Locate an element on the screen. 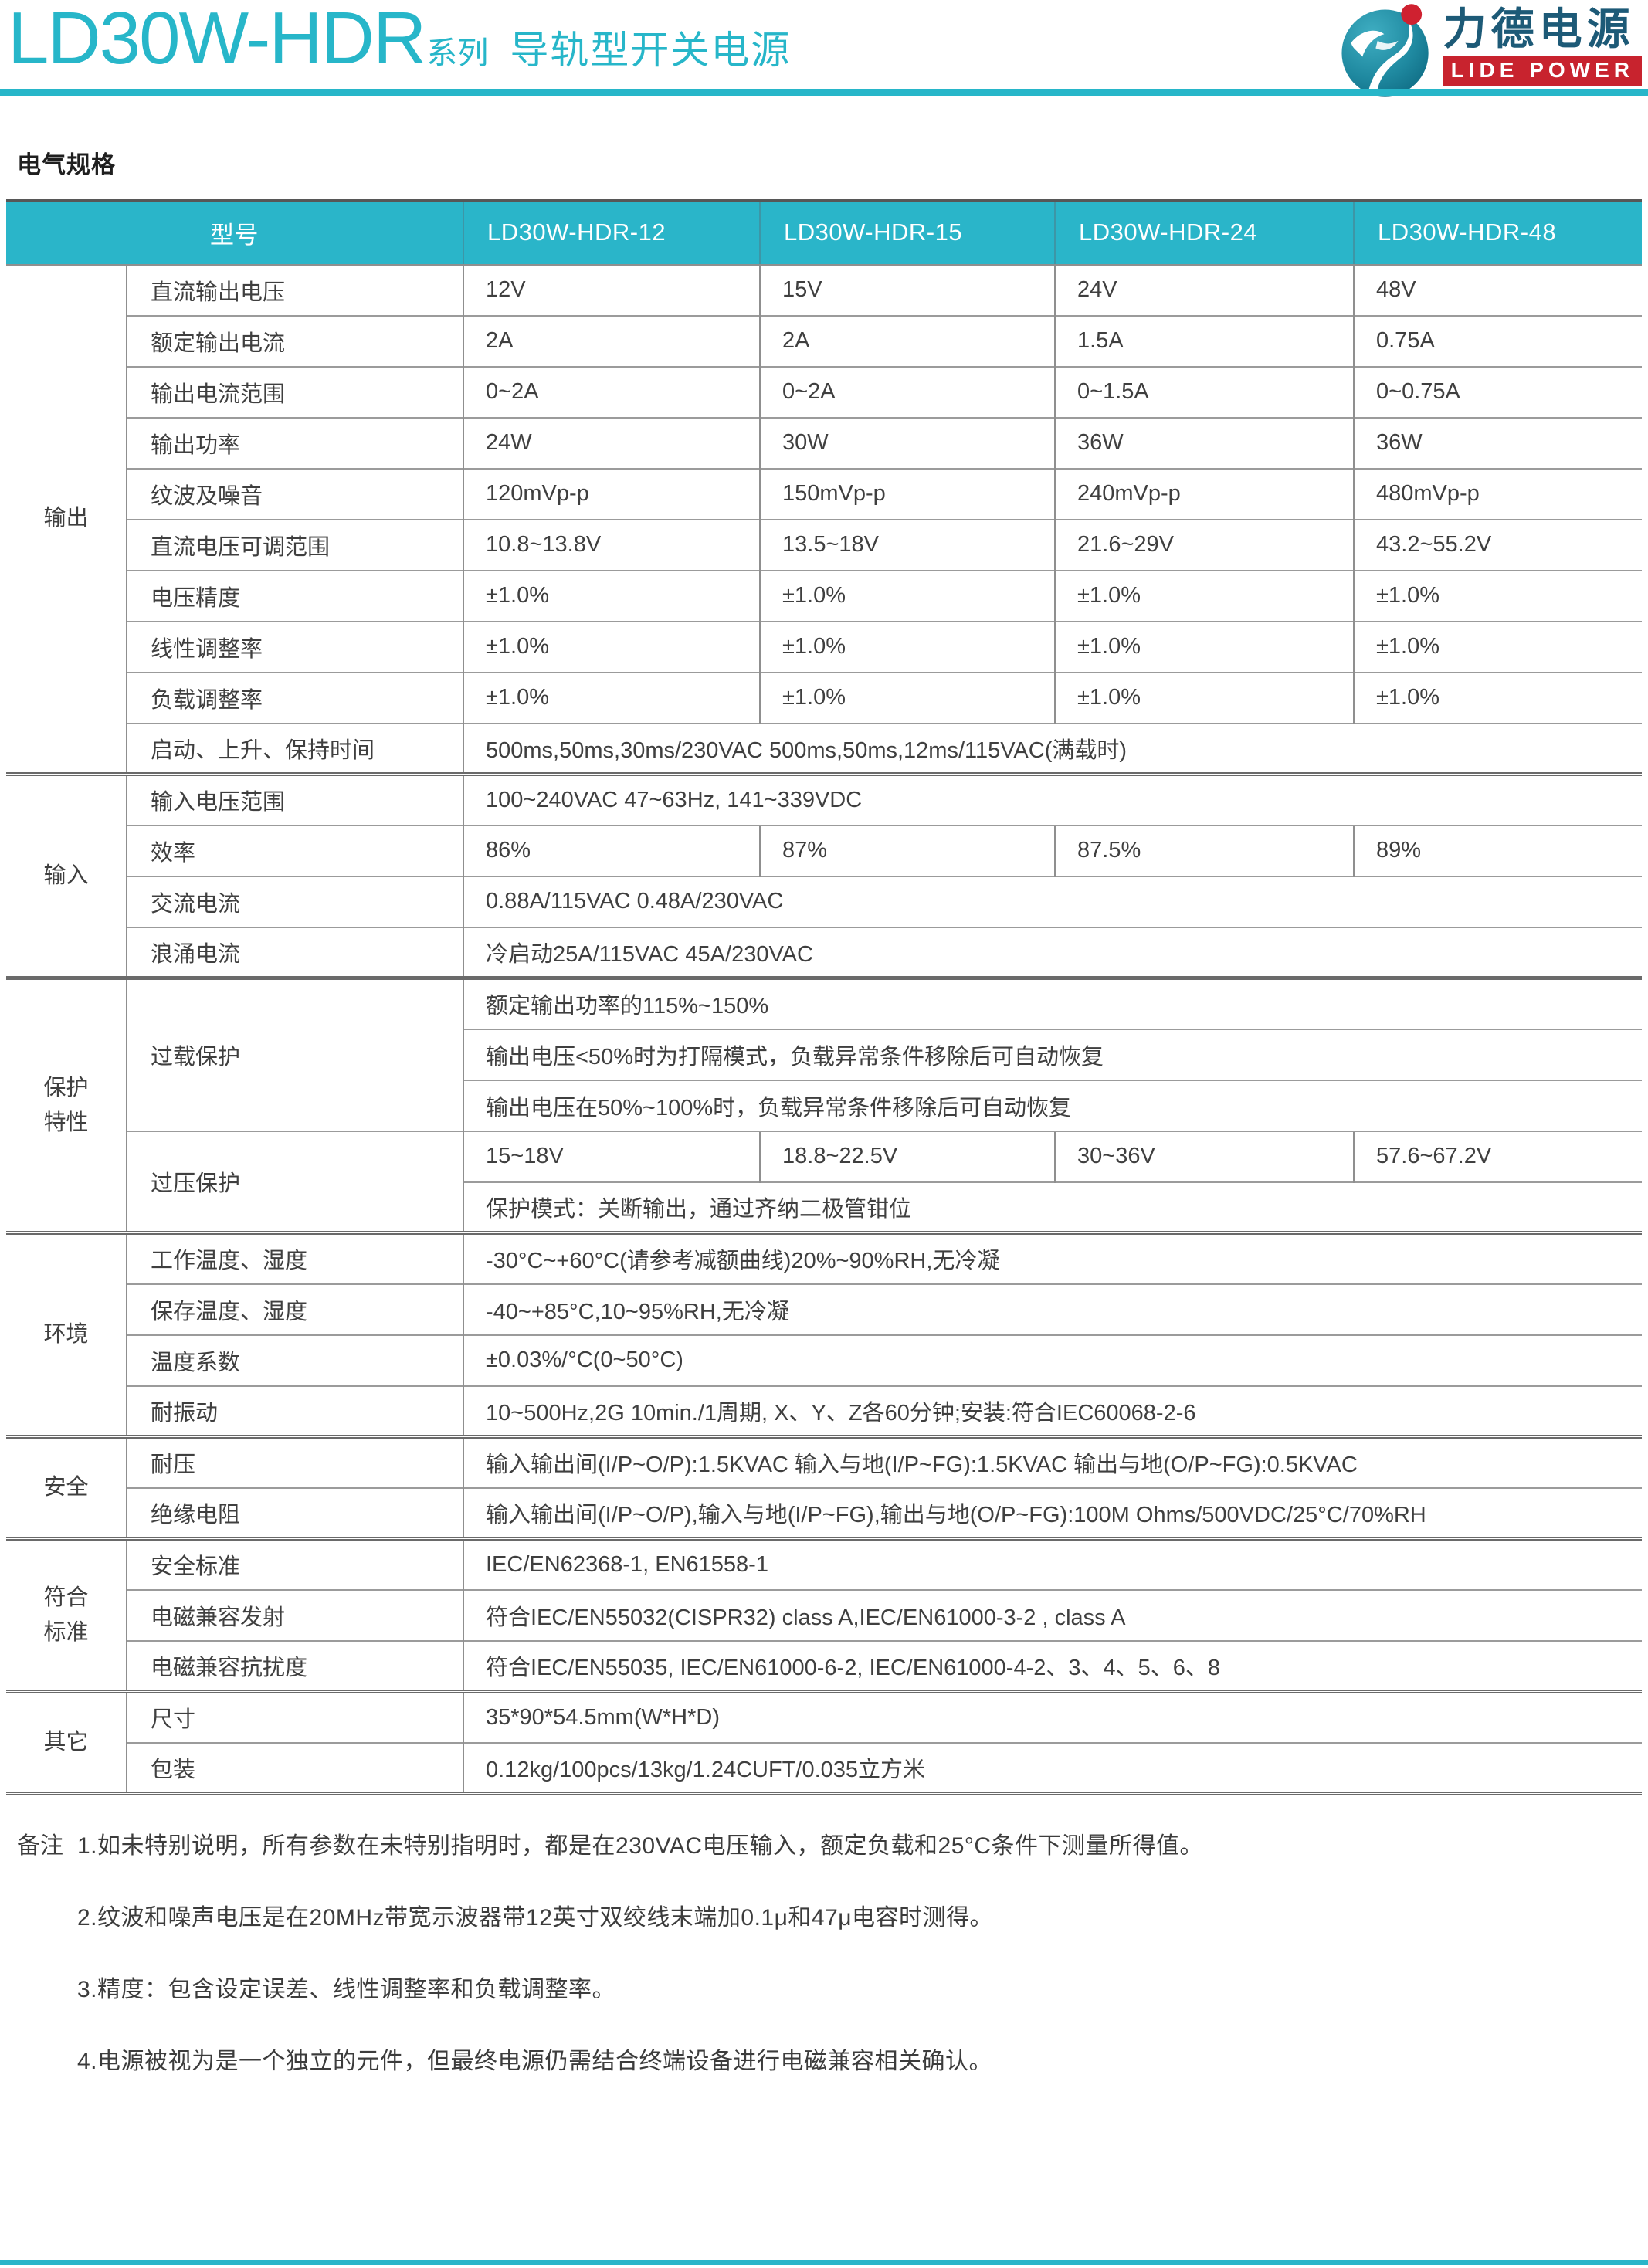  spec-value: 24W is located at coordinates (611, 442).